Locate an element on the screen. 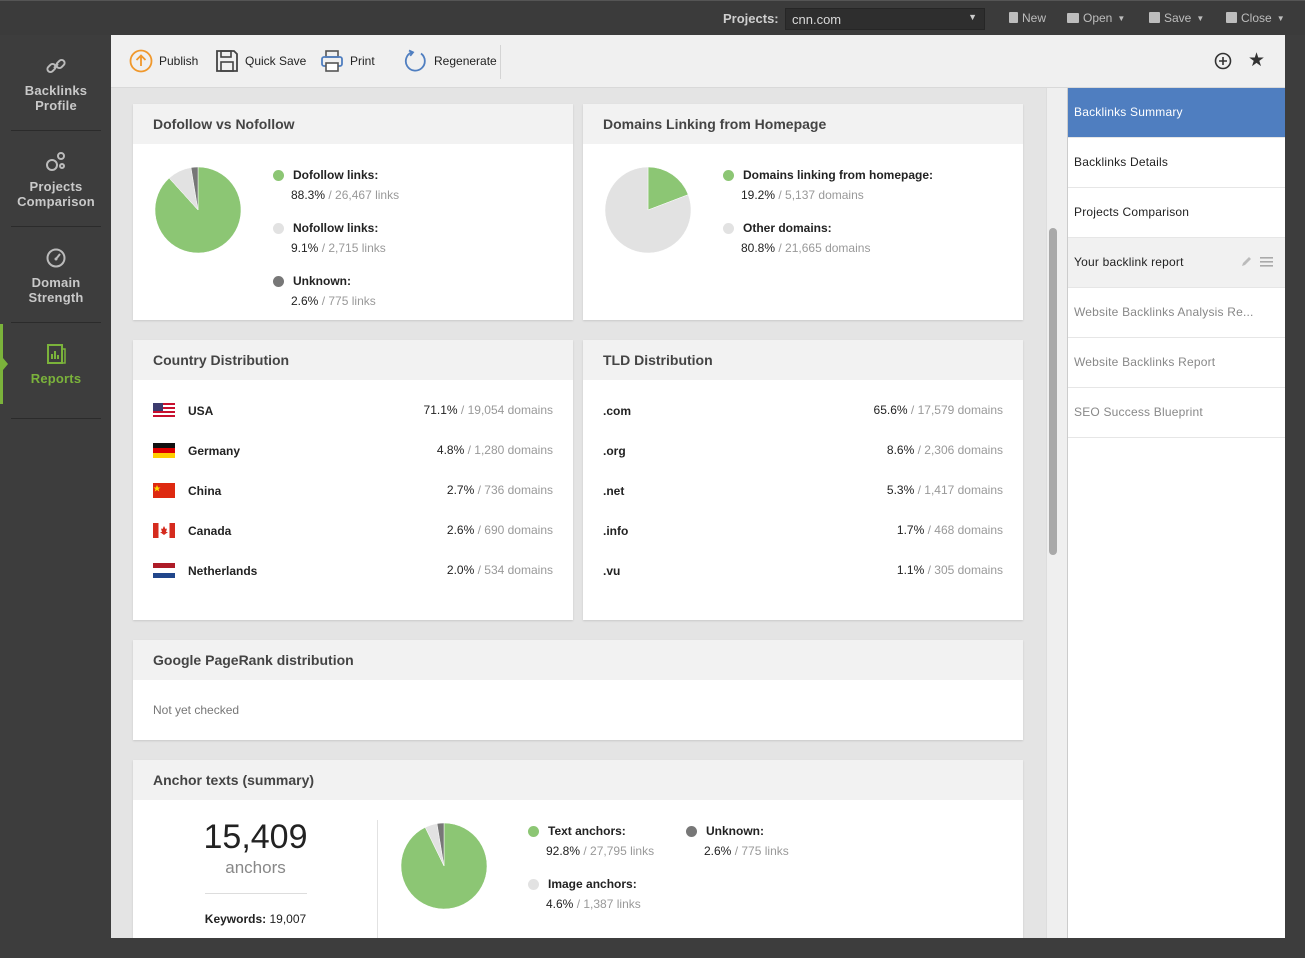  tld-name: .info is located at coordinates (616, 531).